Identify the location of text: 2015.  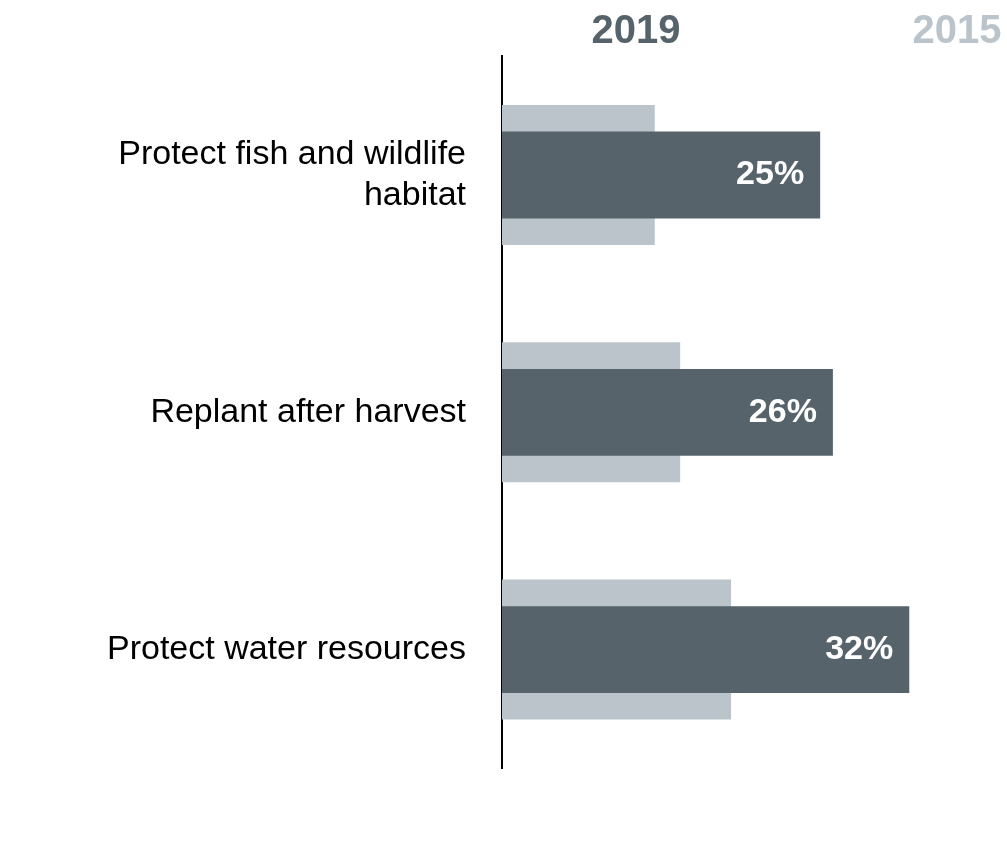
(957, 29).